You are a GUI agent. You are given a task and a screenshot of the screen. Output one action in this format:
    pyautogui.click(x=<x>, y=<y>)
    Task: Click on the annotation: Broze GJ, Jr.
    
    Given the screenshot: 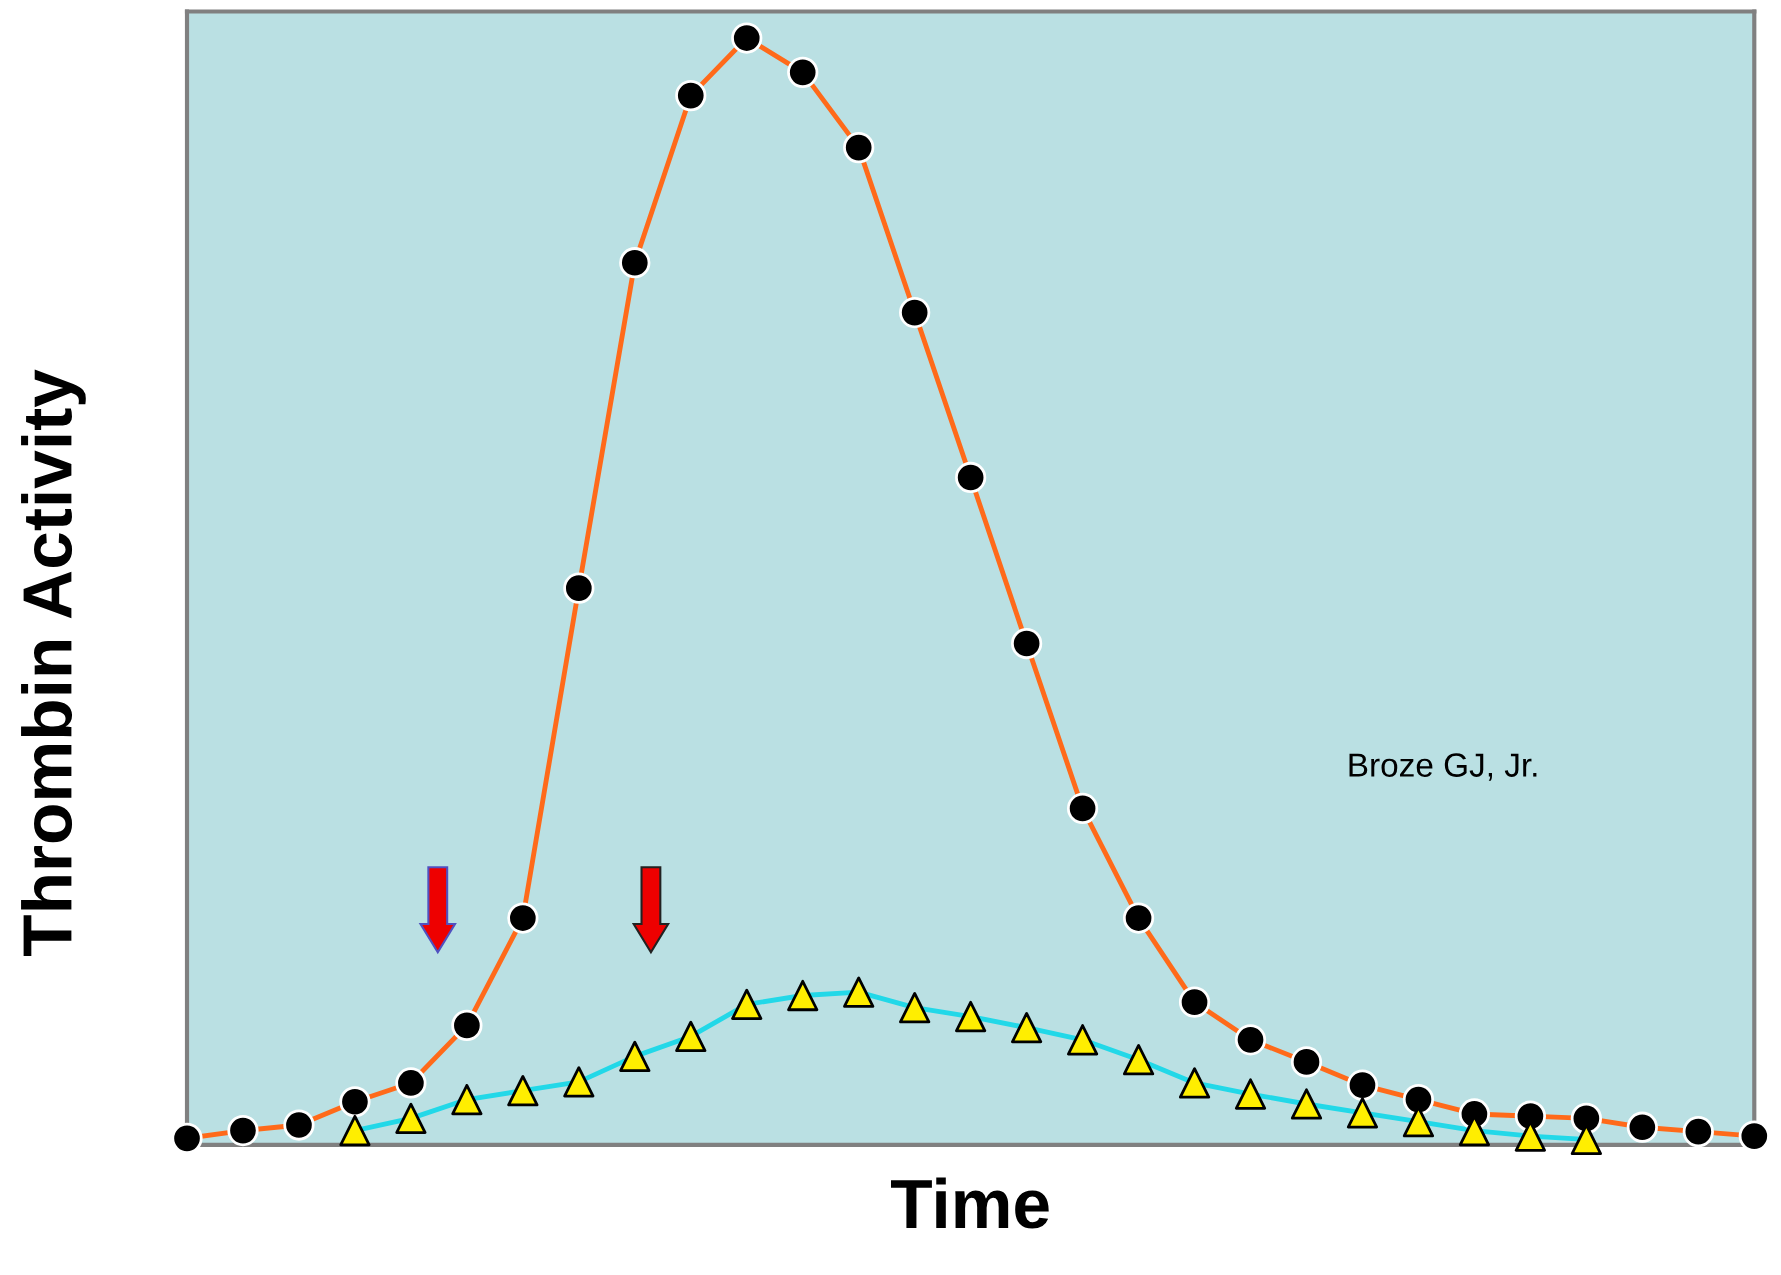 What is the action you would take?
    pyautogui.click(x=1443, y=767)
    